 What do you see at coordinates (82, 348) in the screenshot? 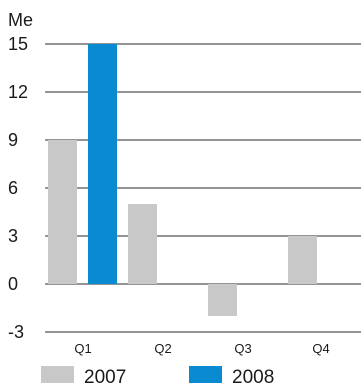
I see `x-category-label: Q1` at bounding box center [82, 348].